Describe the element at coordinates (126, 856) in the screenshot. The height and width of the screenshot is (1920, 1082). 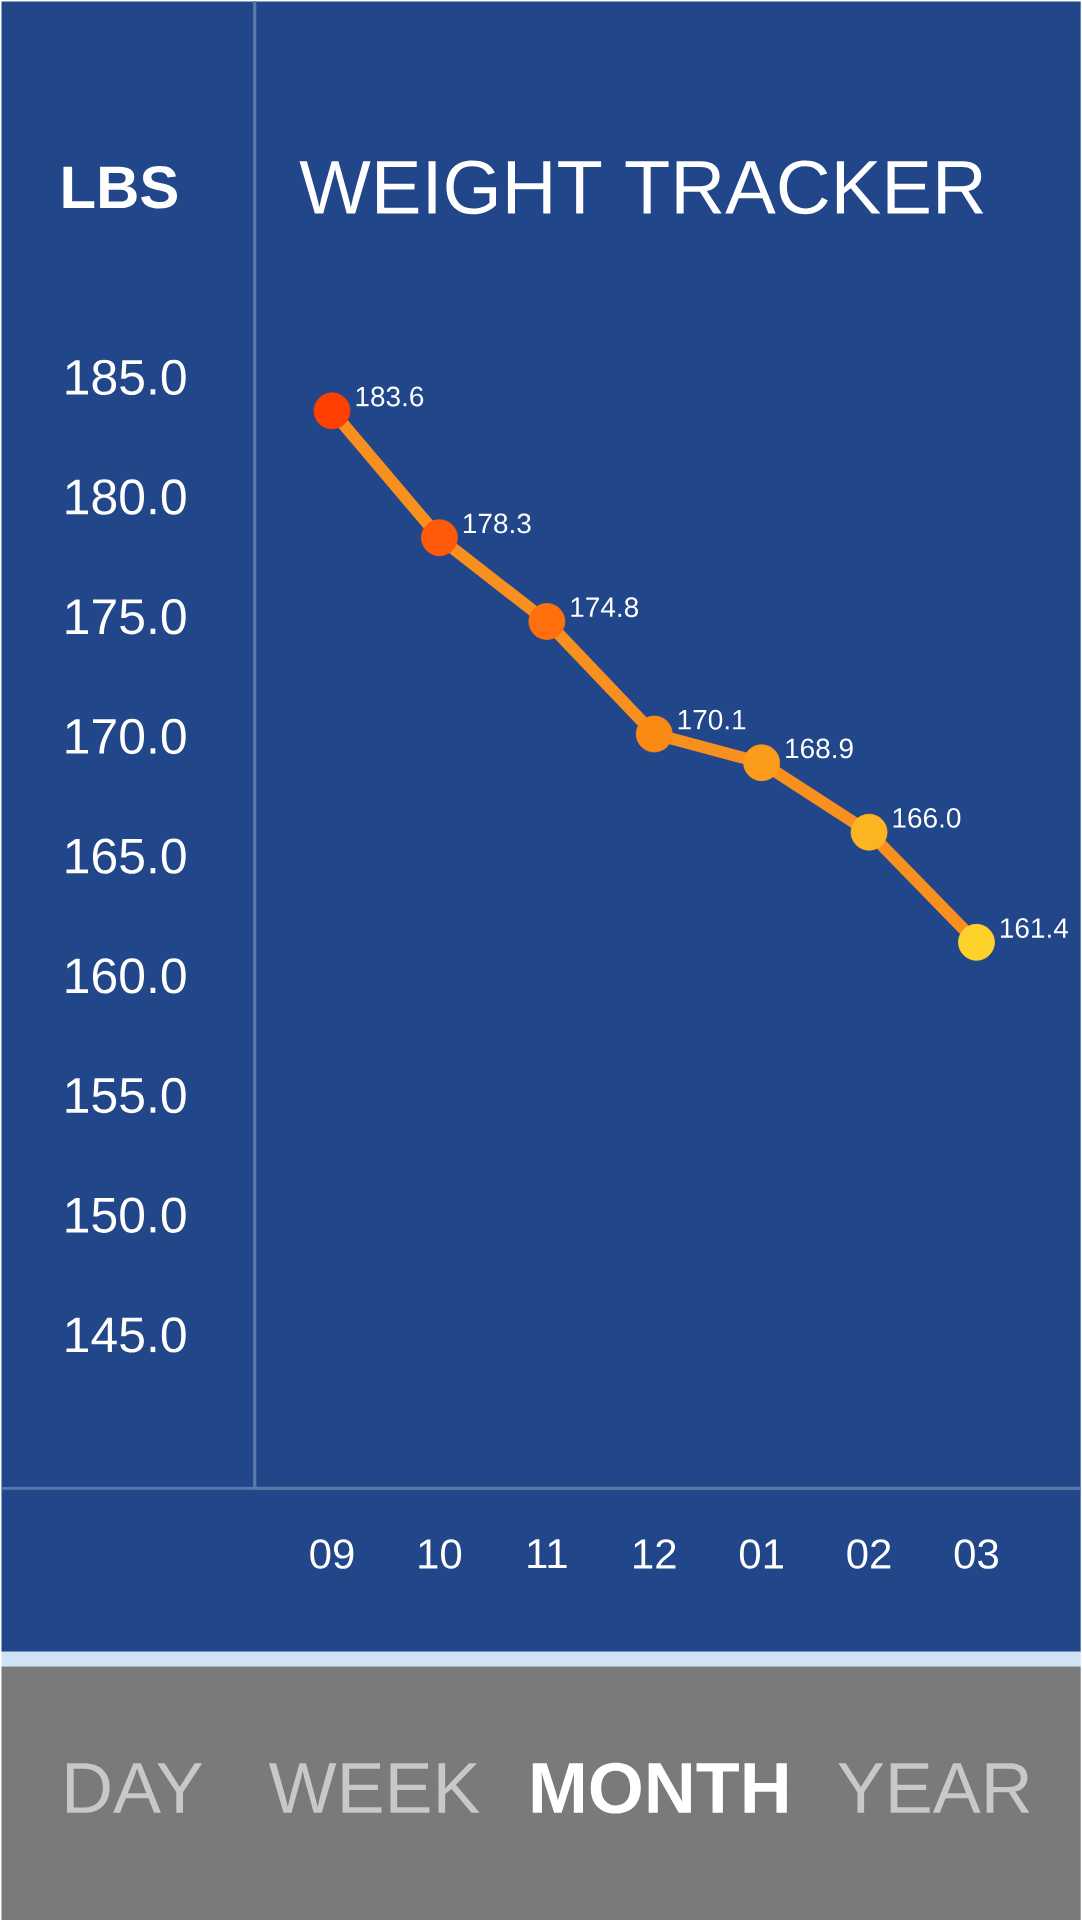
I see `y-tick-label: 165.0` at that location.